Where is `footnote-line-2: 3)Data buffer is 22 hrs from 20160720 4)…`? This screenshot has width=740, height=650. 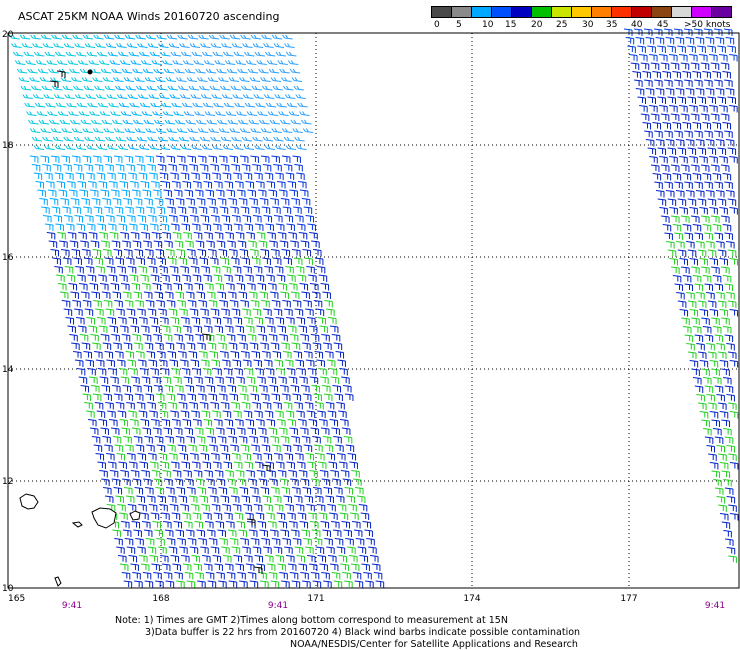 footnote-line-2: 3)Data buffer is 22 hrs from 20160720 4)… is located at coordinates (363, 632).